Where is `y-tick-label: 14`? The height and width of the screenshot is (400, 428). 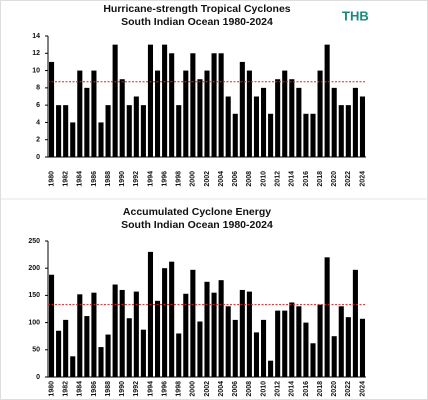 y-tick-label: 14 is located at coordinates (36, 36).